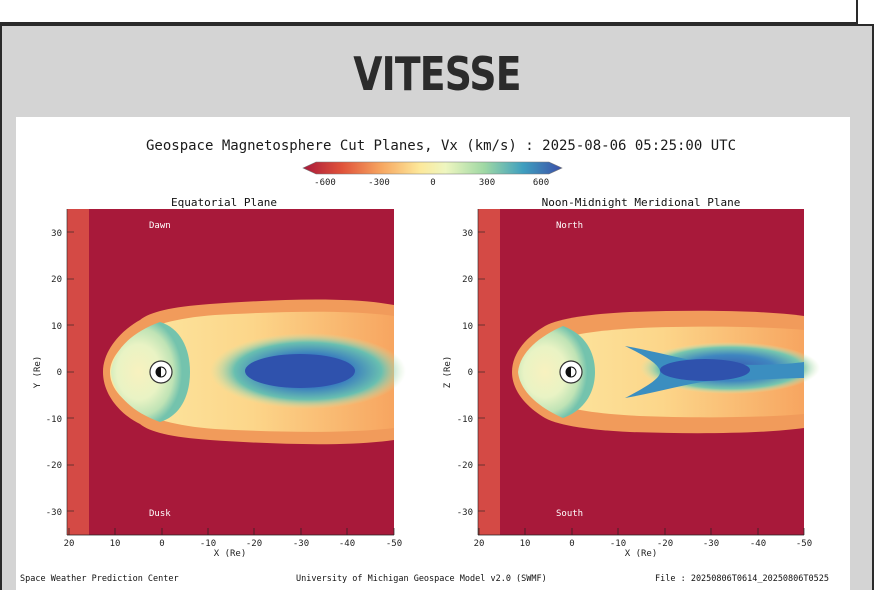 This screenshot has width=882, height=590. I want to click on right-y-axis-label: Z (Re), so click(448, 372).